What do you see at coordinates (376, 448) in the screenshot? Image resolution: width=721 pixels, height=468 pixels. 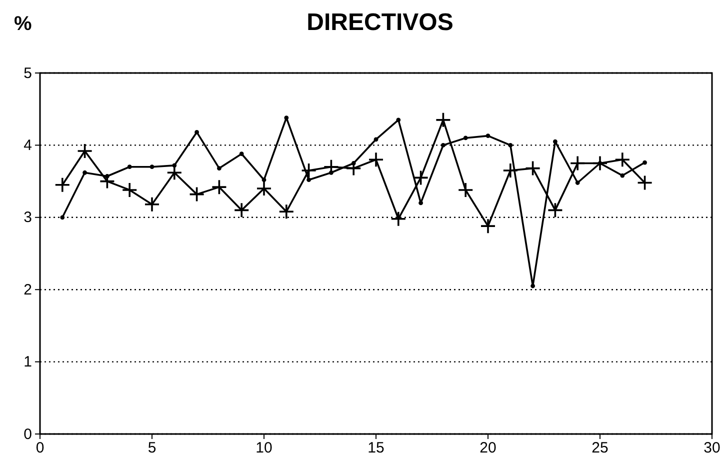 I see `x-tick-label: 15` at bounding box center [376, 448].